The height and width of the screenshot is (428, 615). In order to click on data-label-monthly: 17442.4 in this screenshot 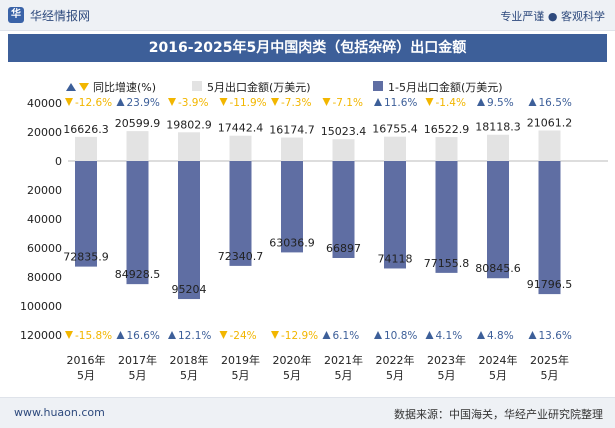, I will do `click(241, 128)`.